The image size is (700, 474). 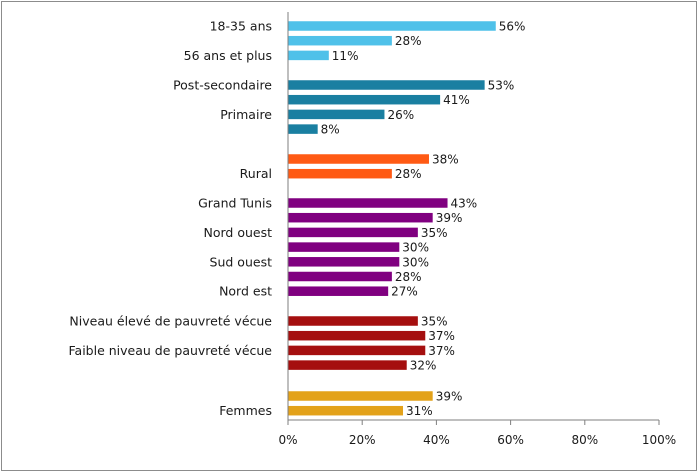 What do you see at coordinates (464, 204) in the screenshot?
I see `bar-value-label: 43%` at bounding box center [464, 204].